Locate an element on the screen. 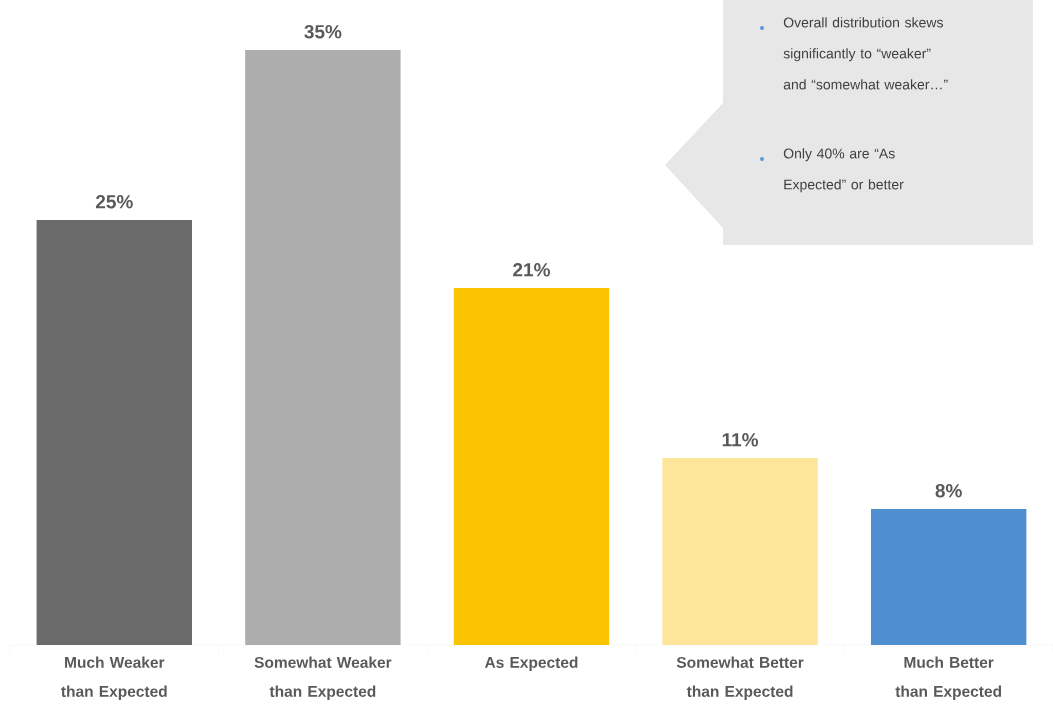 This screenshot has width=1053, height=724. data-label: 8% is located at coordinates (948, 491).